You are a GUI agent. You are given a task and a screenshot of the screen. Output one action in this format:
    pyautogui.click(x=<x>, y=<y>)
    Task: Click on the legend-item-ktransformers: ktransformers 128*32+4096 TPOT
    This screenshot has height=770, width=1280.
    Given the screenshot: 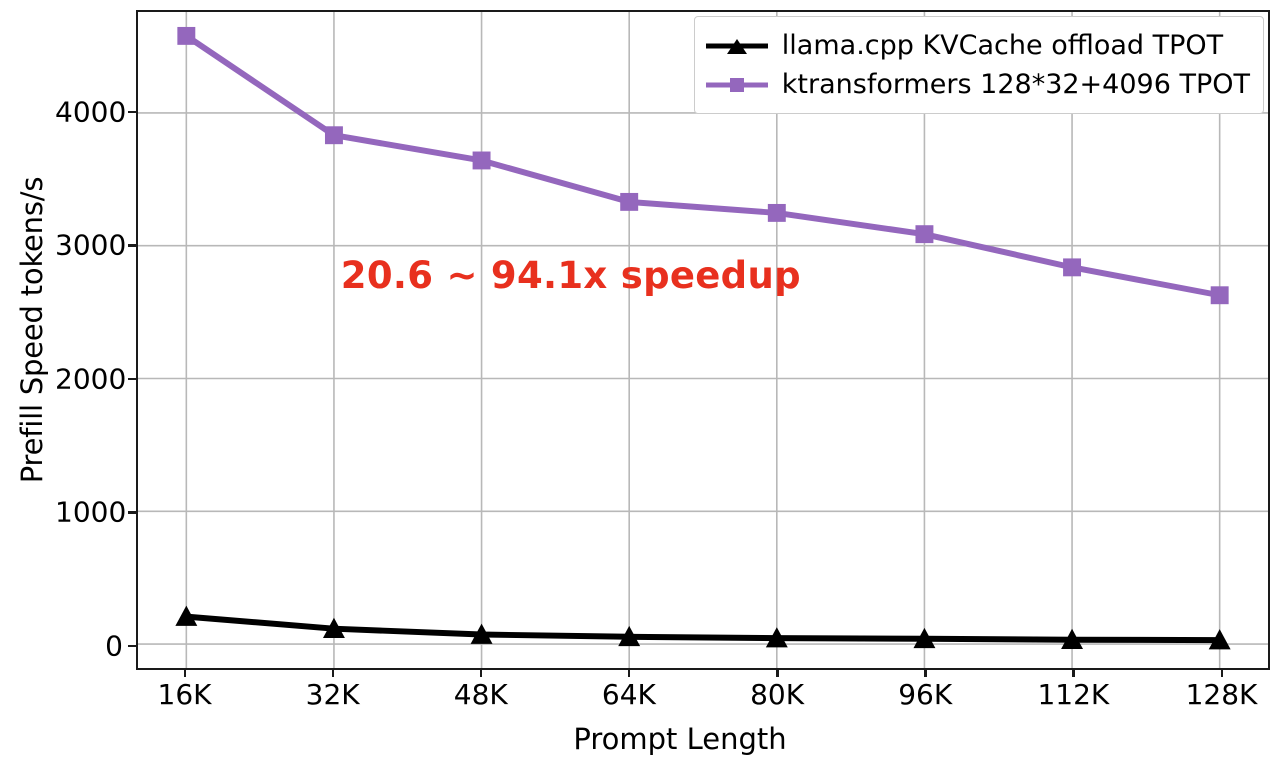 What is the action you would take?
    pyautogui.click(x=977, y=84)
    